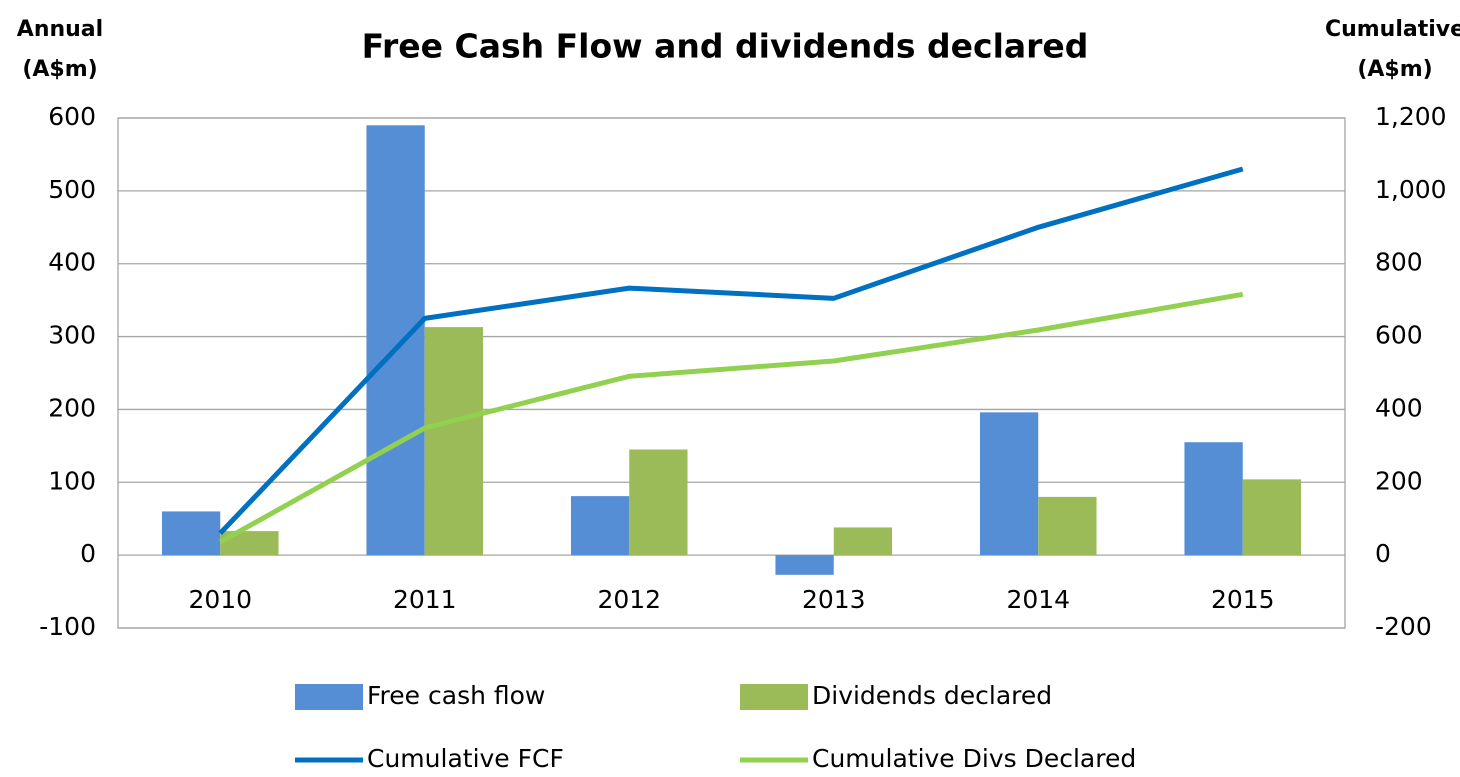  Describe the element at coordinates (1399, 480) in the screenshot. I see `y2-tick-label: 200` at that location.